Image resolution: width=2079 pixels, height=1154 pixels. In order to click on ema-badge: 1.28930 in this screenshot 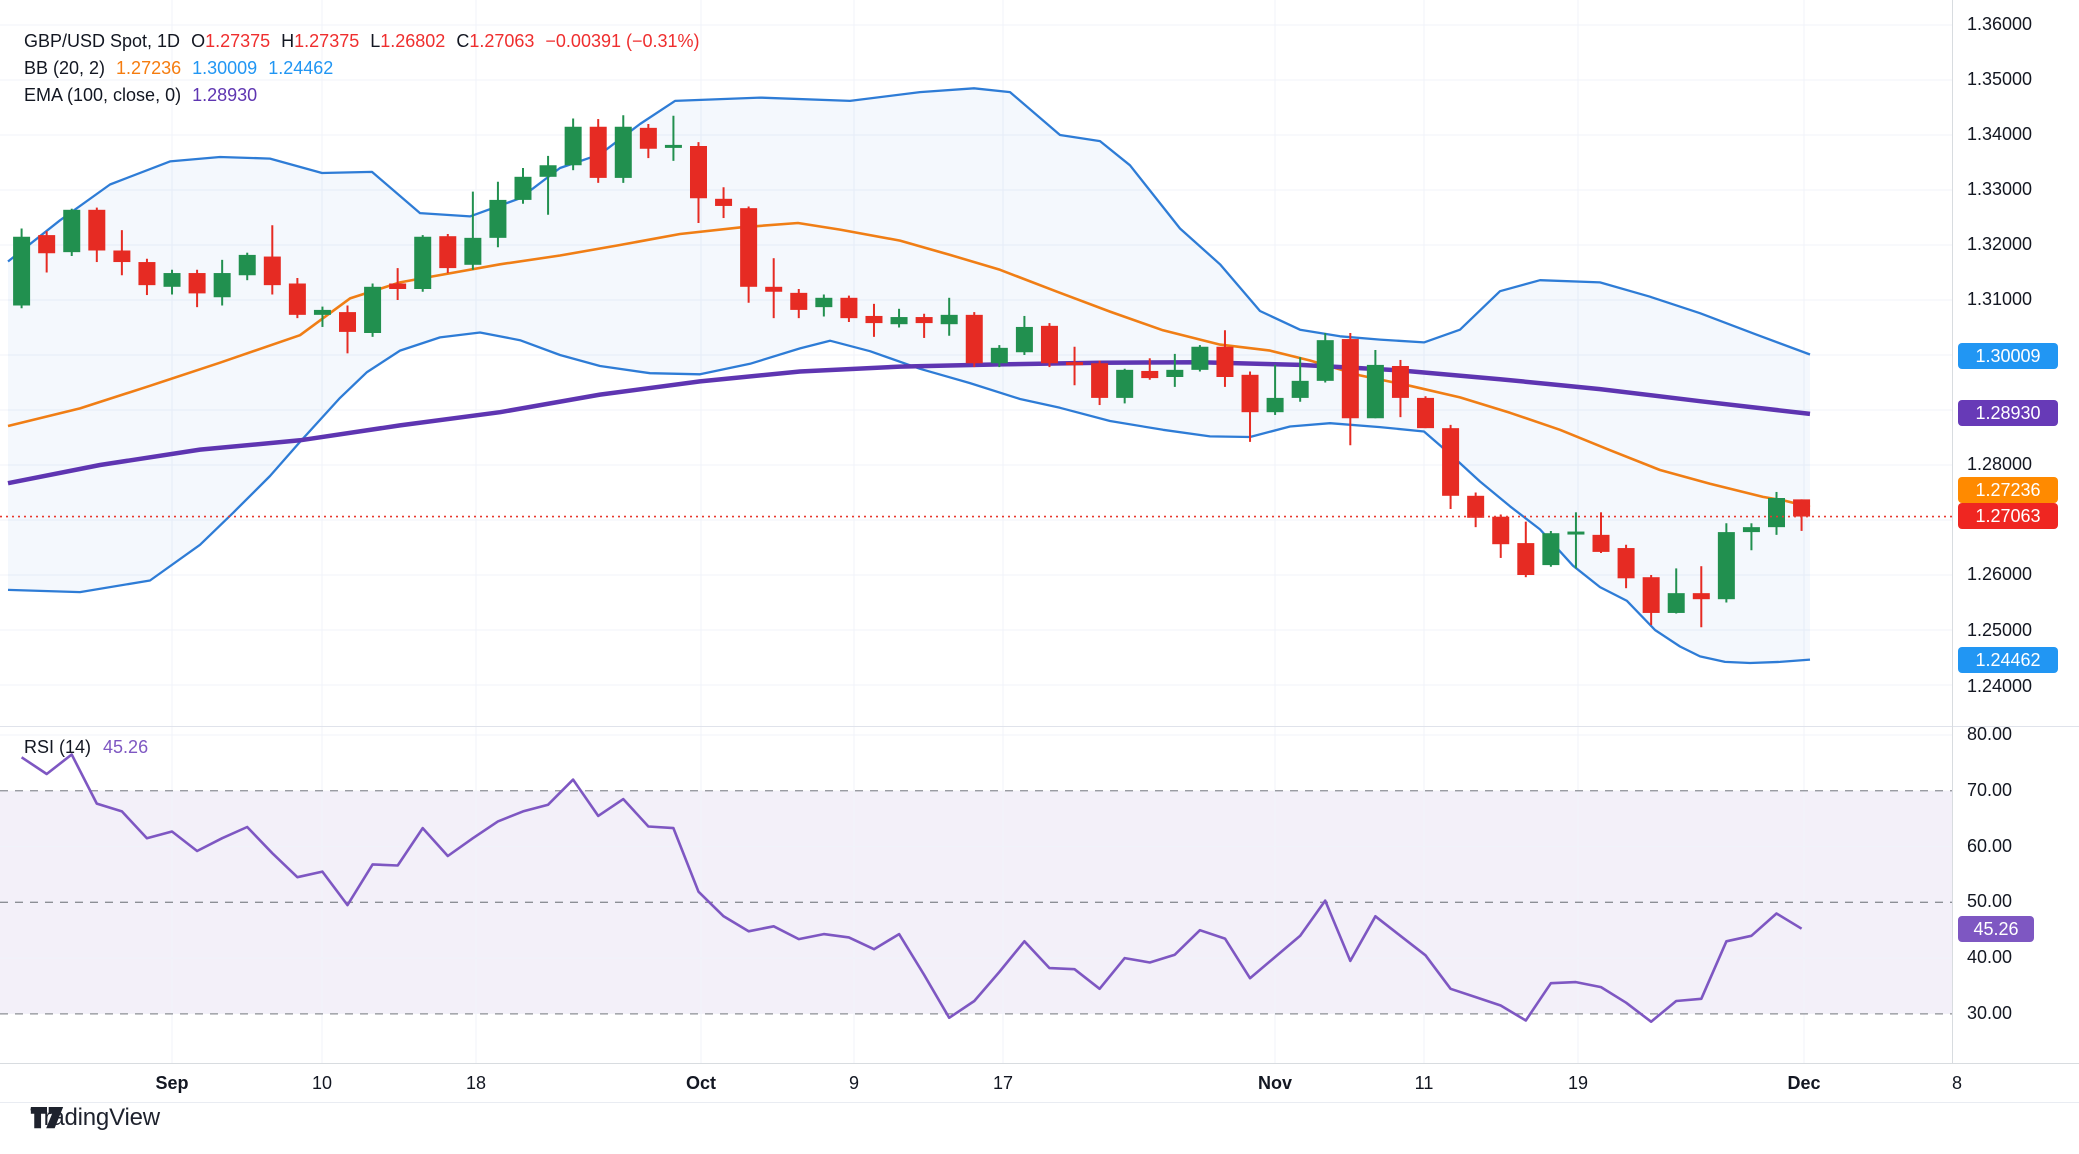, I will do `click(2008, 413)`.